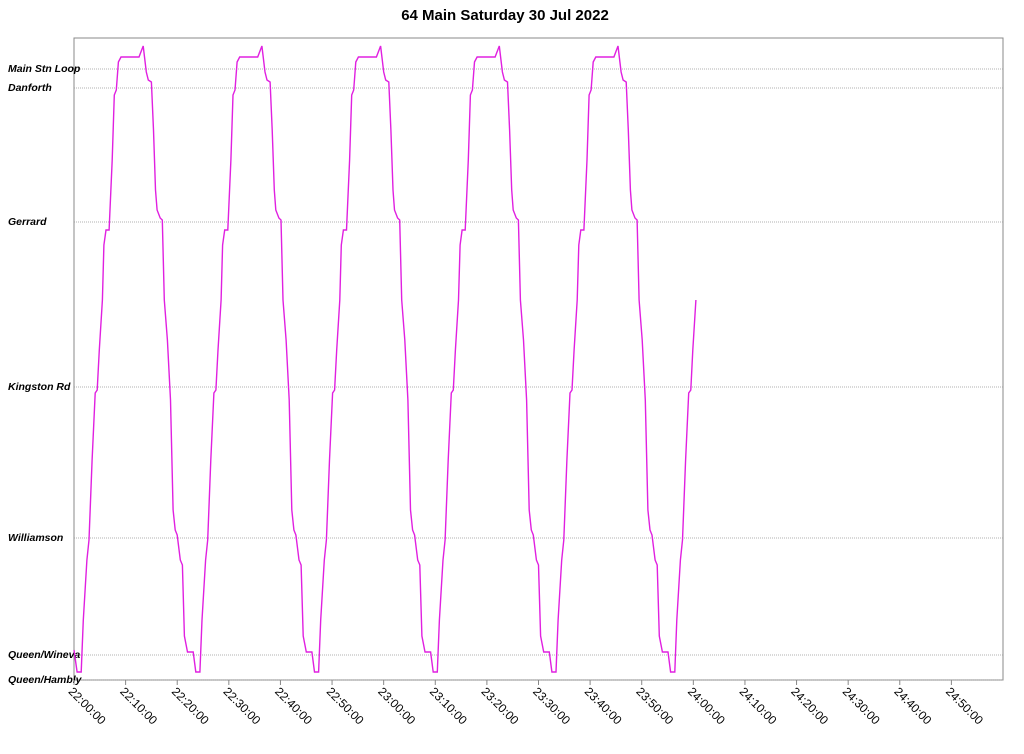  I want to click on x-tick-label: 24:40:00, so click(912, 705).